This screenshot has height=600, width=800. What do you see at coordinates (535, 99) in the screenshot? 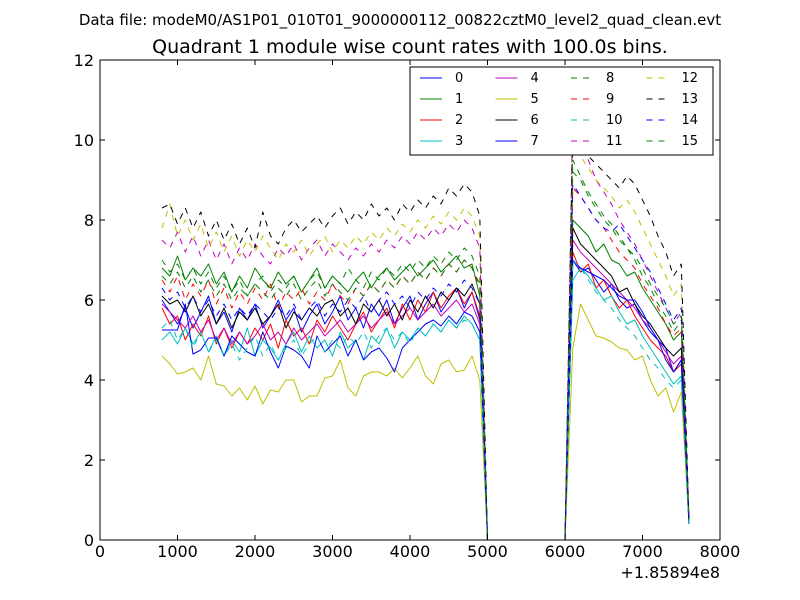
I see `legend-label-5: 5` at bounding box center [535, 99].